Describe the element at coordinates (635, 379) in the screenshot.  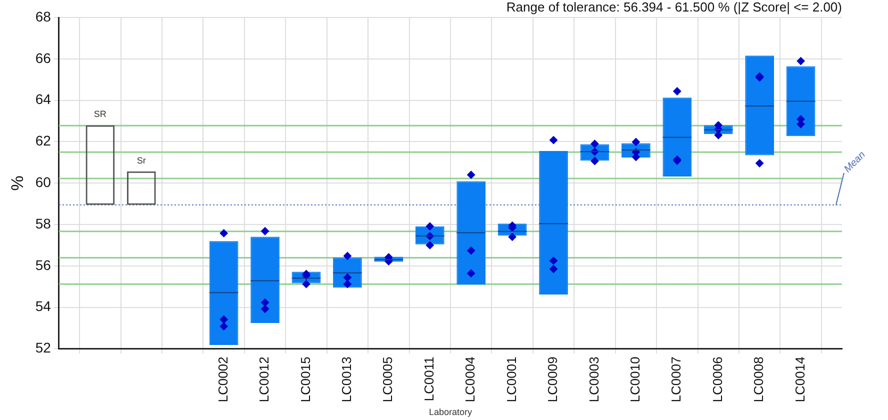
I see `x-tick-label: LC0010` at that location.